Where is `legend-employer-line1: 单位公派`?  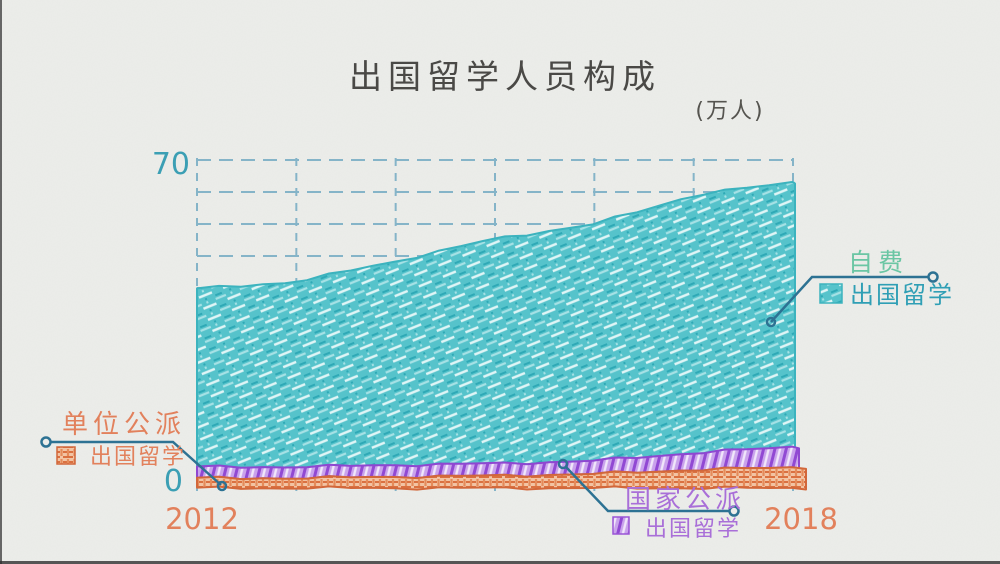
legend-employer-line1: 单位公派 is located at coordinates (124, 425).